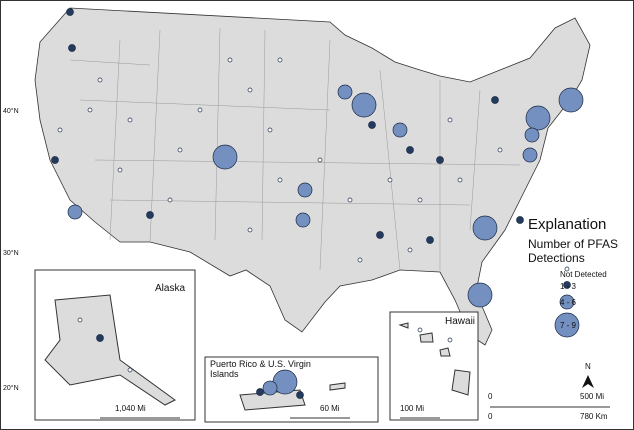  Describe the element at coordinates (583, 274) in the screenshot. I see `legend-item: Not Detected` at that location.